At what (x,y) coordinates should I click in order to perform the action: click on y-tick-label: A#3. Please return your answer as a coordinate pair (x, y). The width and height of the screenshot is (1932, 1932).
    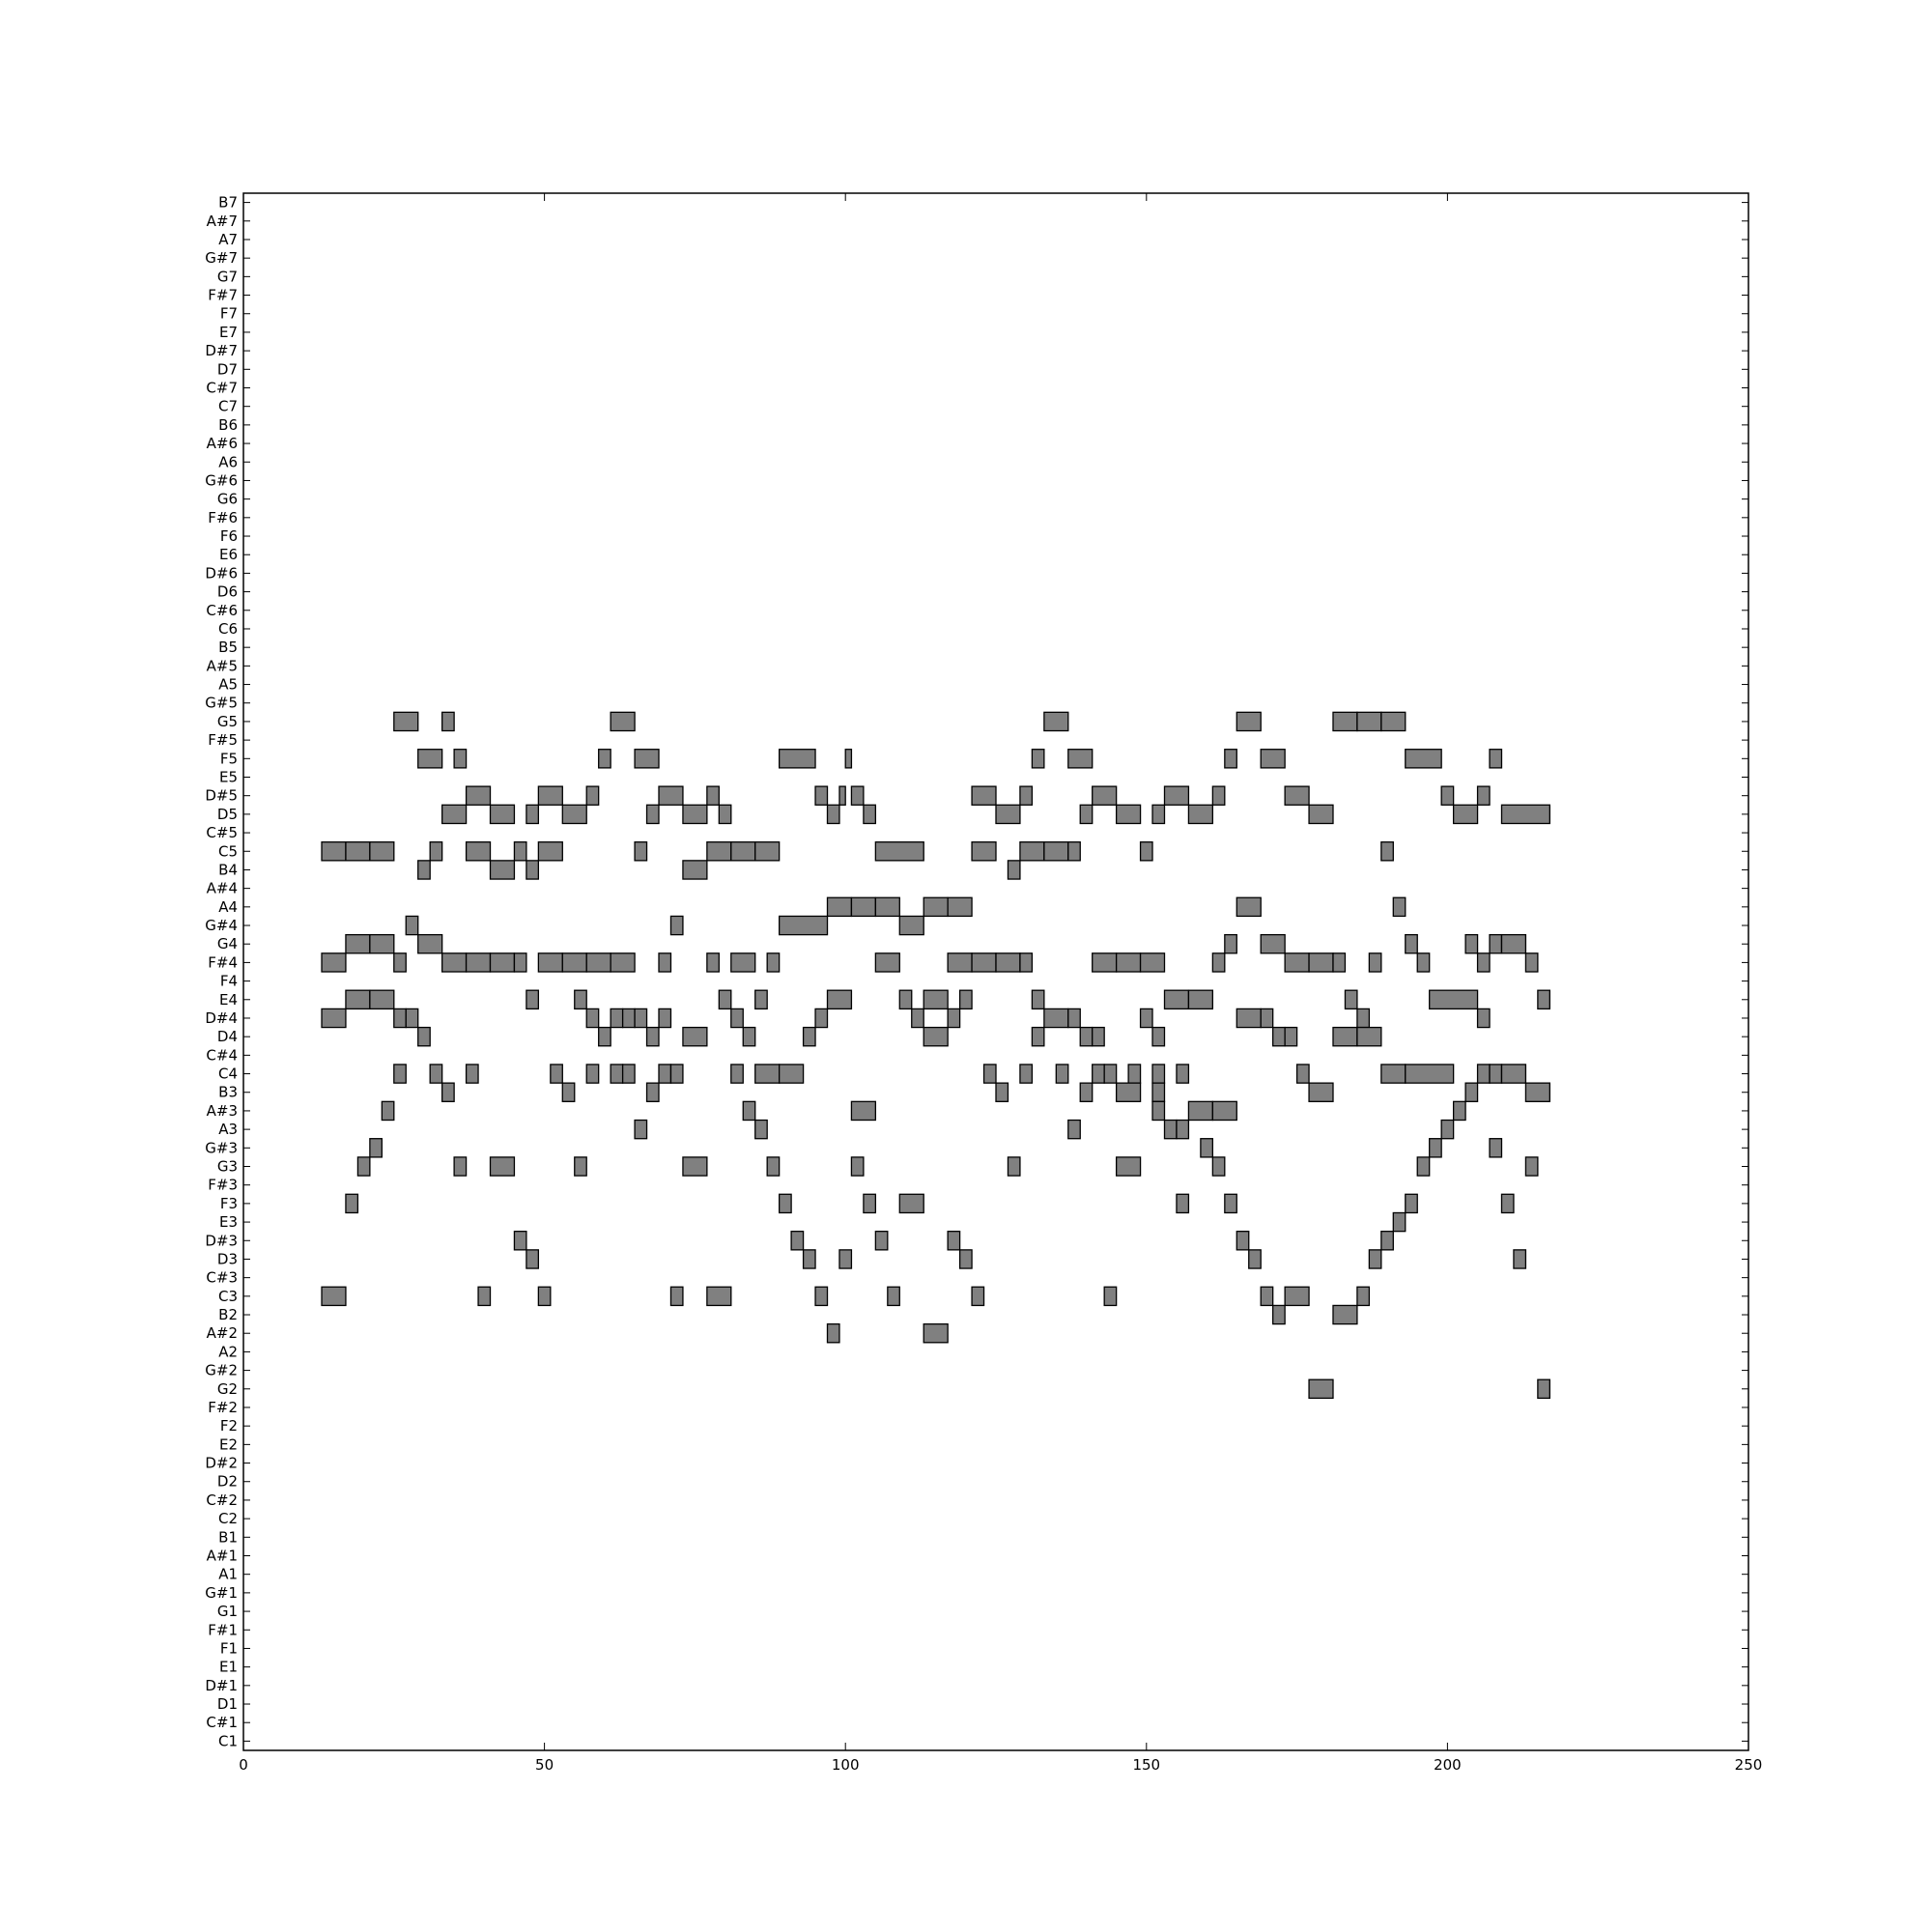
    Looking at the image, I should click on (222, 1111).